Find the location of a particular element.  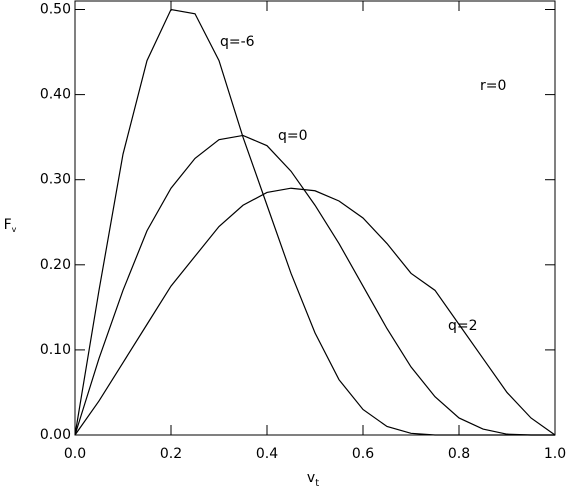

series-label: q=2 is located at coordinates (463, 326).